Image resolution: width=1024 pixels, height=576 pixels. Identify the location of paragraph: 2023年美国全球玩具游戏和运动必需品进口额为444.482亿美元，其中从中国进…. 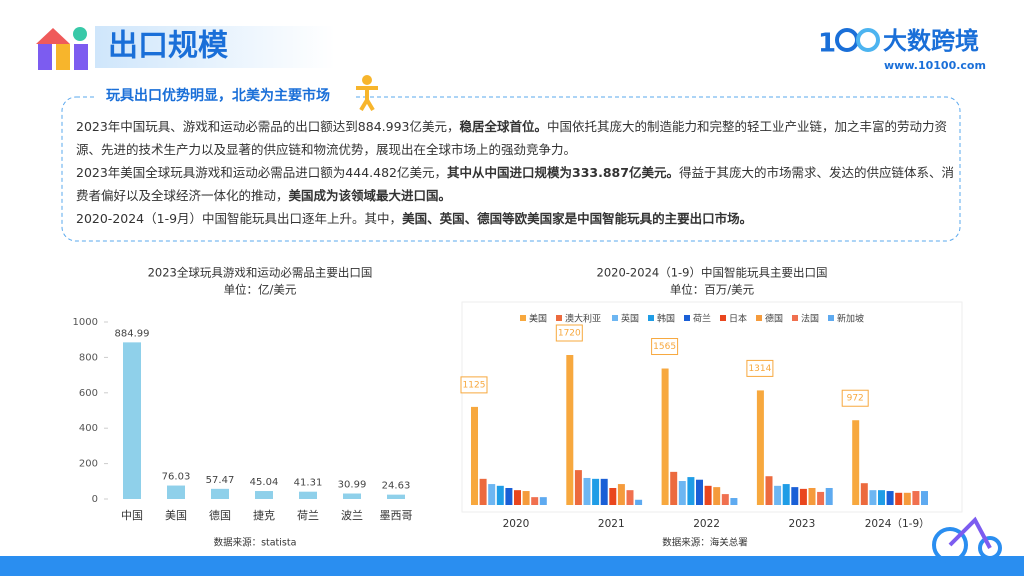
(516, 184).